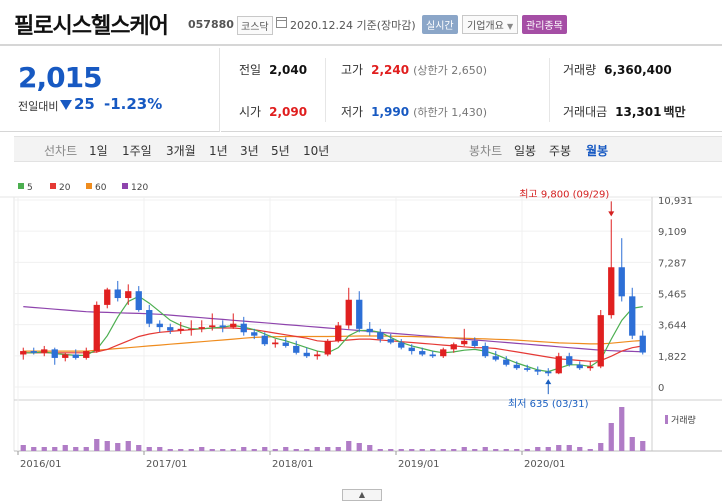  What do you see at coordinates (218, 151) in the screenshot?
I see `tab-1year: 1년` at bounding box center [218, 151].